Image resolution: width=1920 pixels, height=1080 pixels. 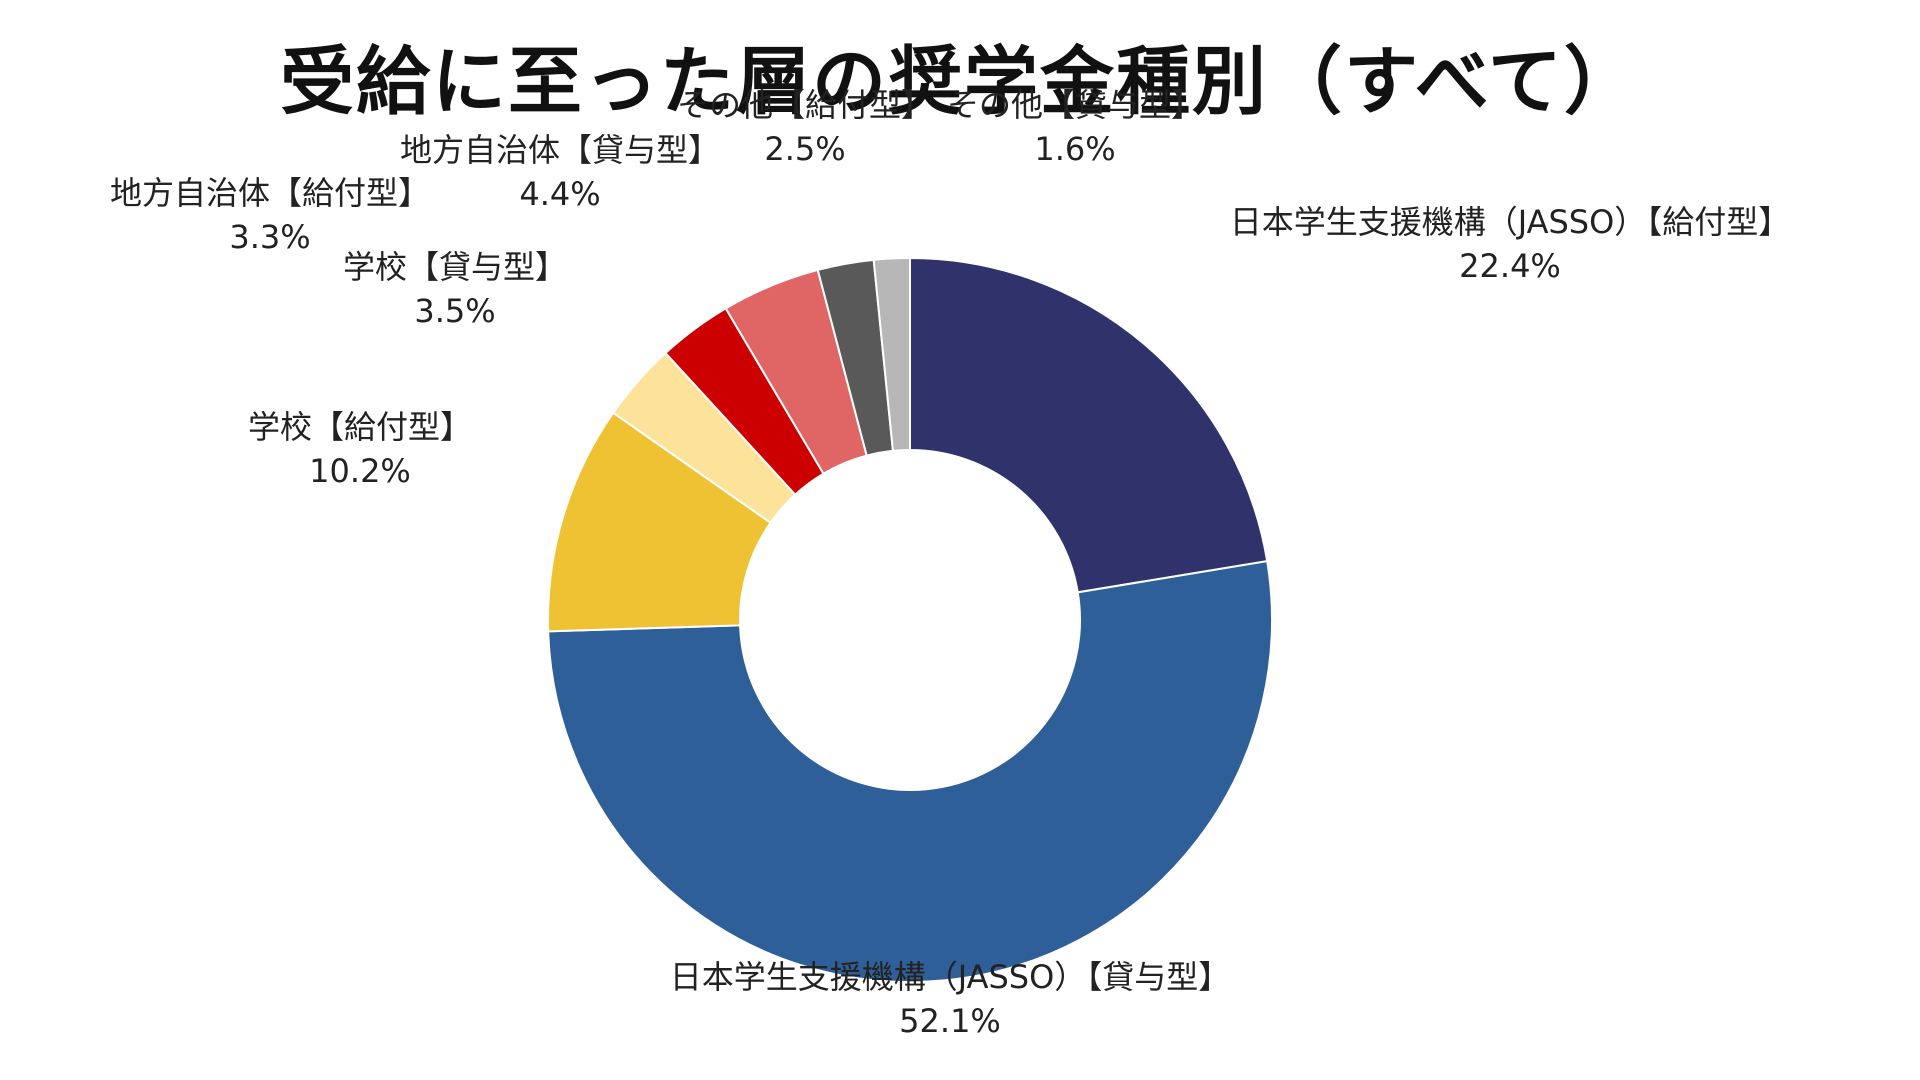 What do you see at coordinates (1075, 105) in the screenshot?
I see `slice-label-name-8: その他【貸与型】` at bounding box center [1075, 105].